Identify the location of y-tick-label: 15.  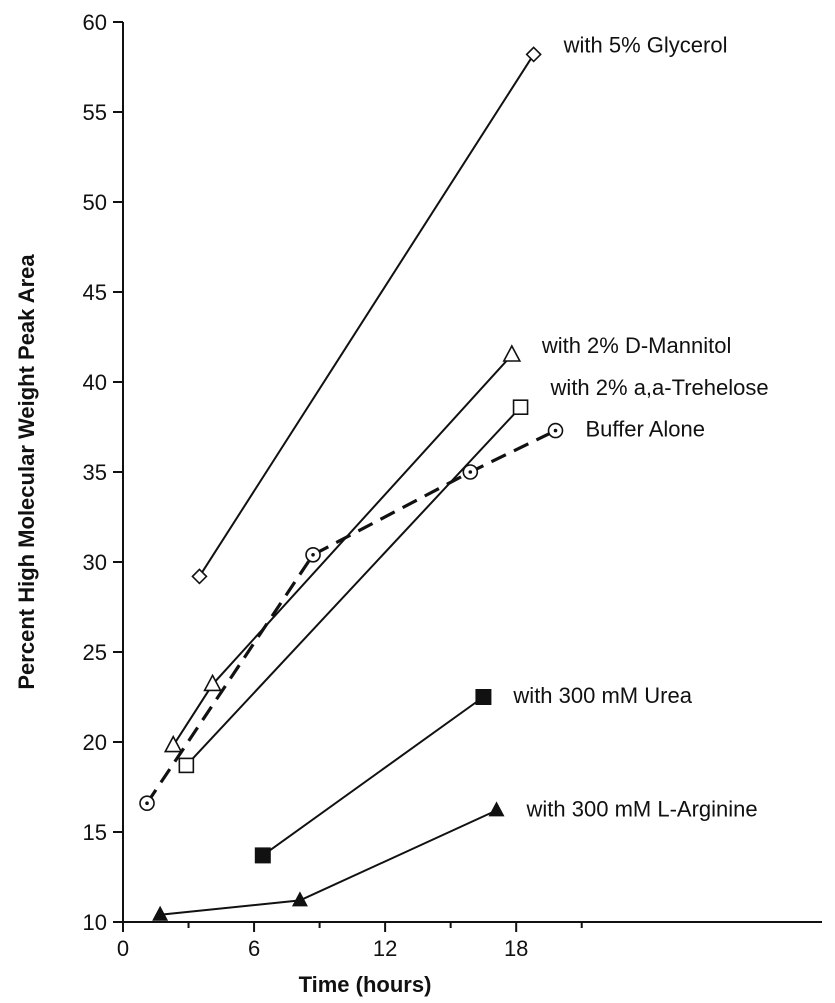
(95, 832).